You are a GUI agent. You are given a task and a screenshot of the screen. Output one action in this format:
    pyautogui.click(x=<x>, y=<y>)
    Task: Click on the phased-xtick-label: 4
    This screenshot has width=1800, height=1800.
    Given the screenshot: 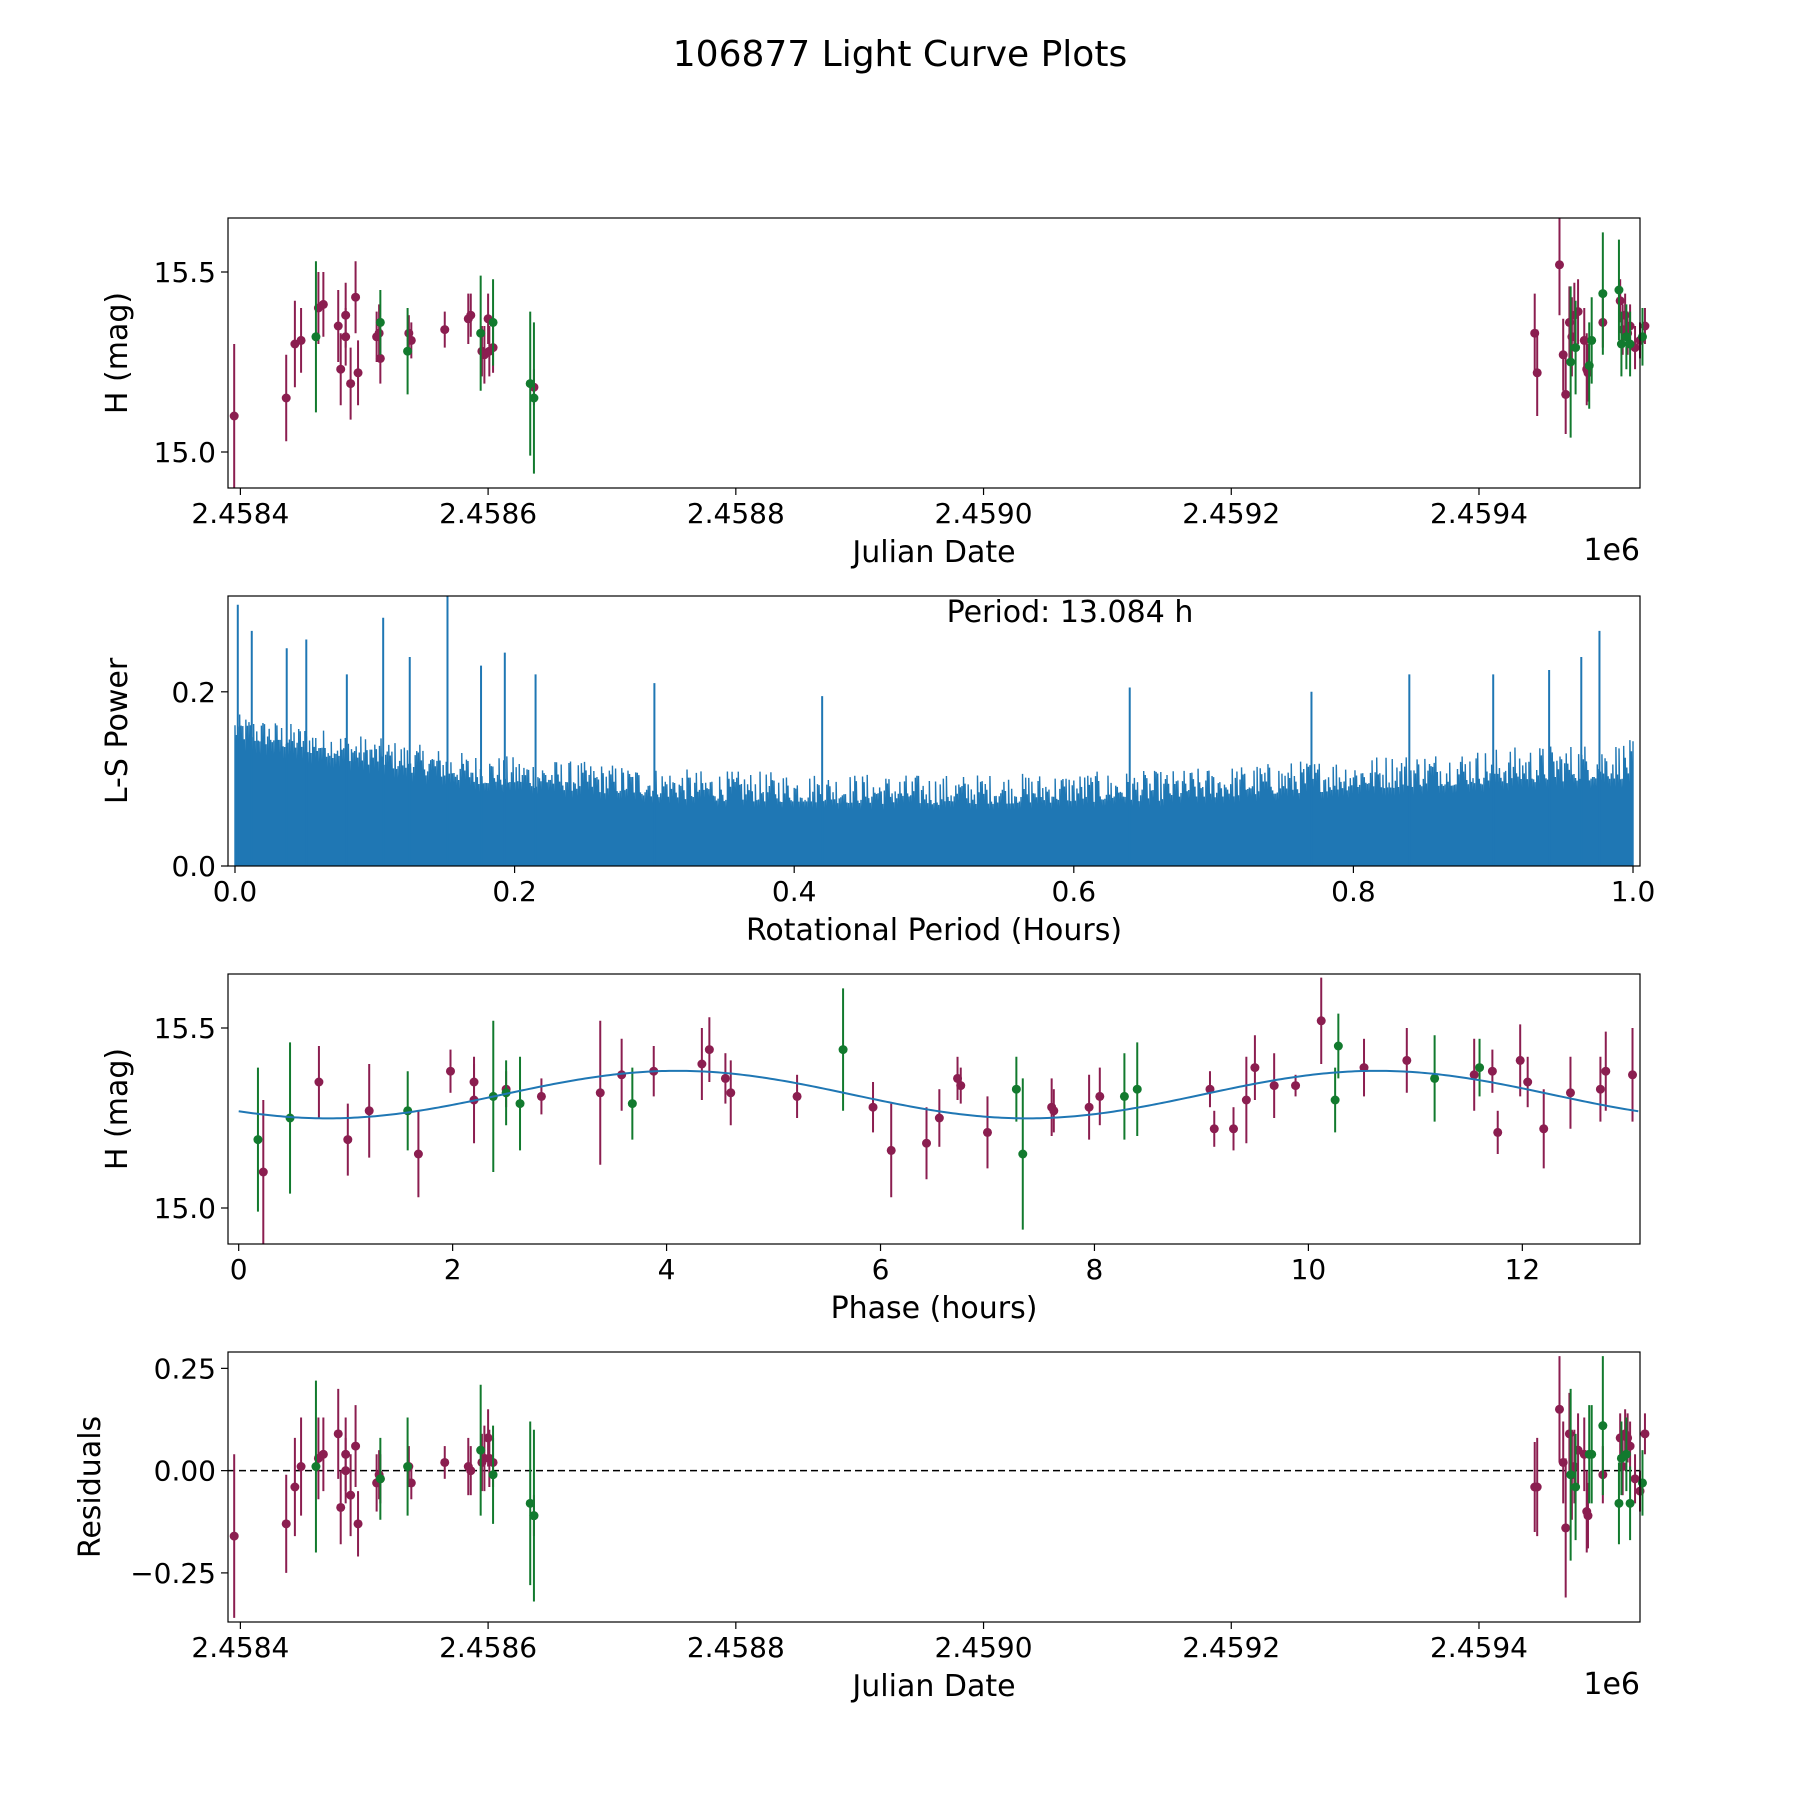 What is the action you would take?
    pyautogui.click(x=667, y=1269)
    